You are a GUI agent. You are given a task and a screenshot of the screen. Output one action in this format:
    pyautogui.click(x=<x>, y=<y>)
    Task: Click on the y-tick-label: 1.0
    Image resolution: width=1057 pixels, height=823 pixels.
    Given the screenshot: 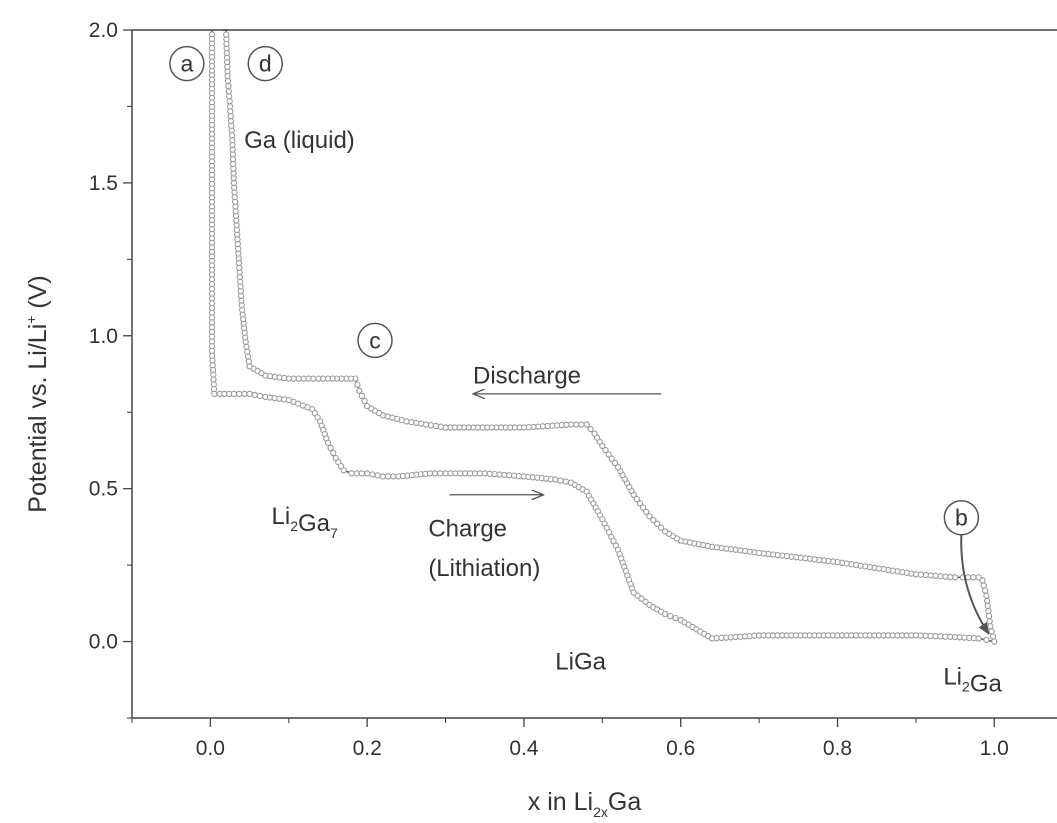 What is the action you would take?
    pyautogui.click(x=103, y=336)
    